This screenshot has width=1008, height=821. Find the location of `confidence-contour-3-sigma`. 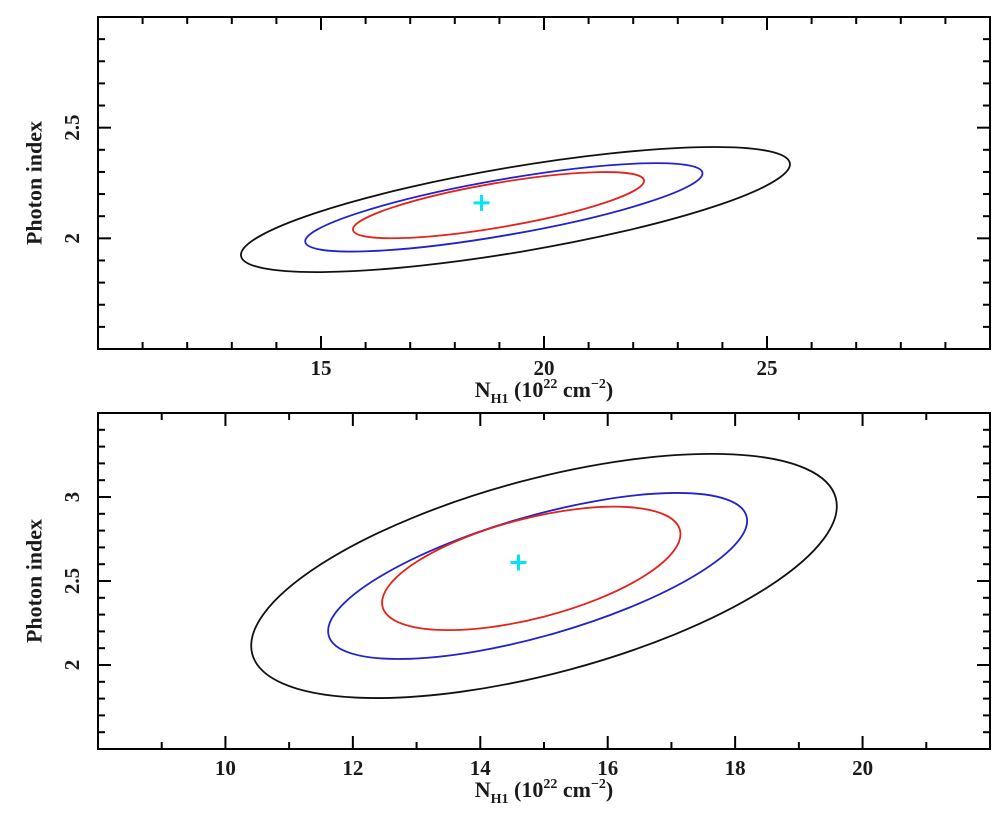

confidence-contour-3-sigma is located at coordinates (515, 209).